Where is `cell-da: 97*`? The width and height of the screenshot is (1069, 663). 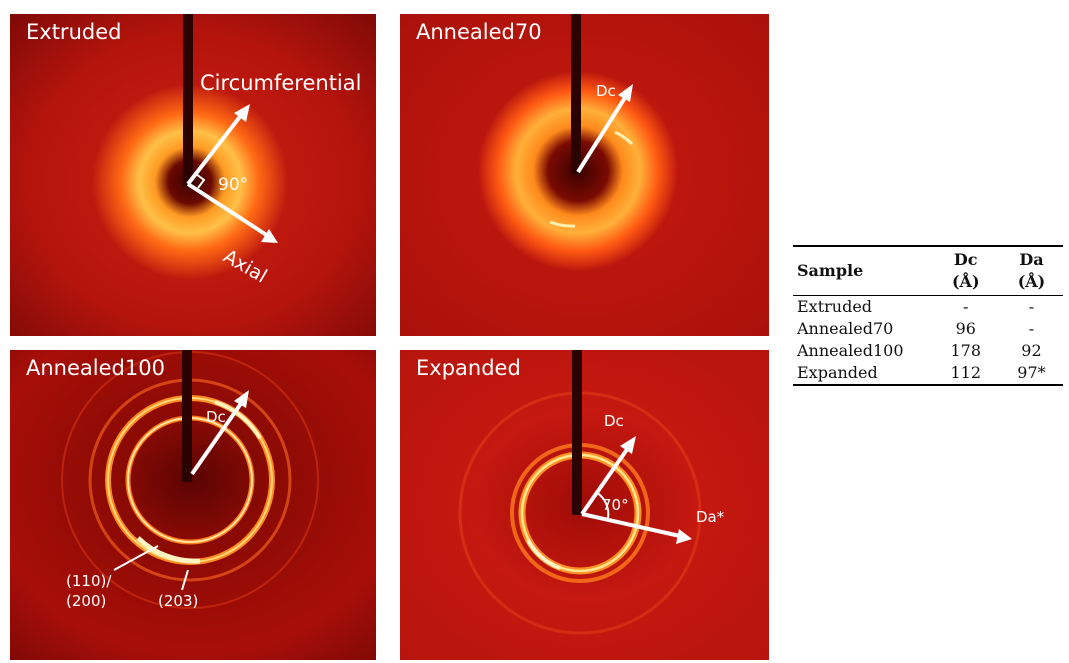 cell-da: 97* is located at coordinates (1031, 372).